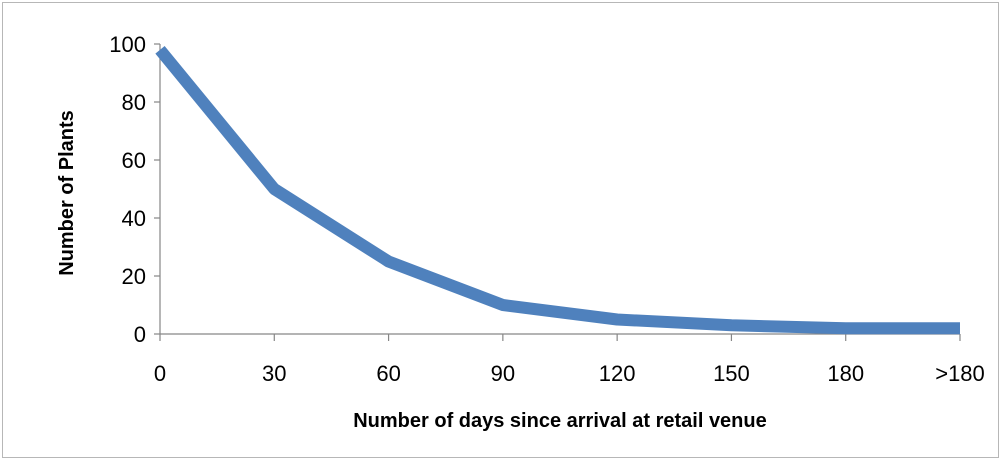  Describe the element at coordinates (731, 373) in the screenshot. I see `x-tick-label: 150` at that location.